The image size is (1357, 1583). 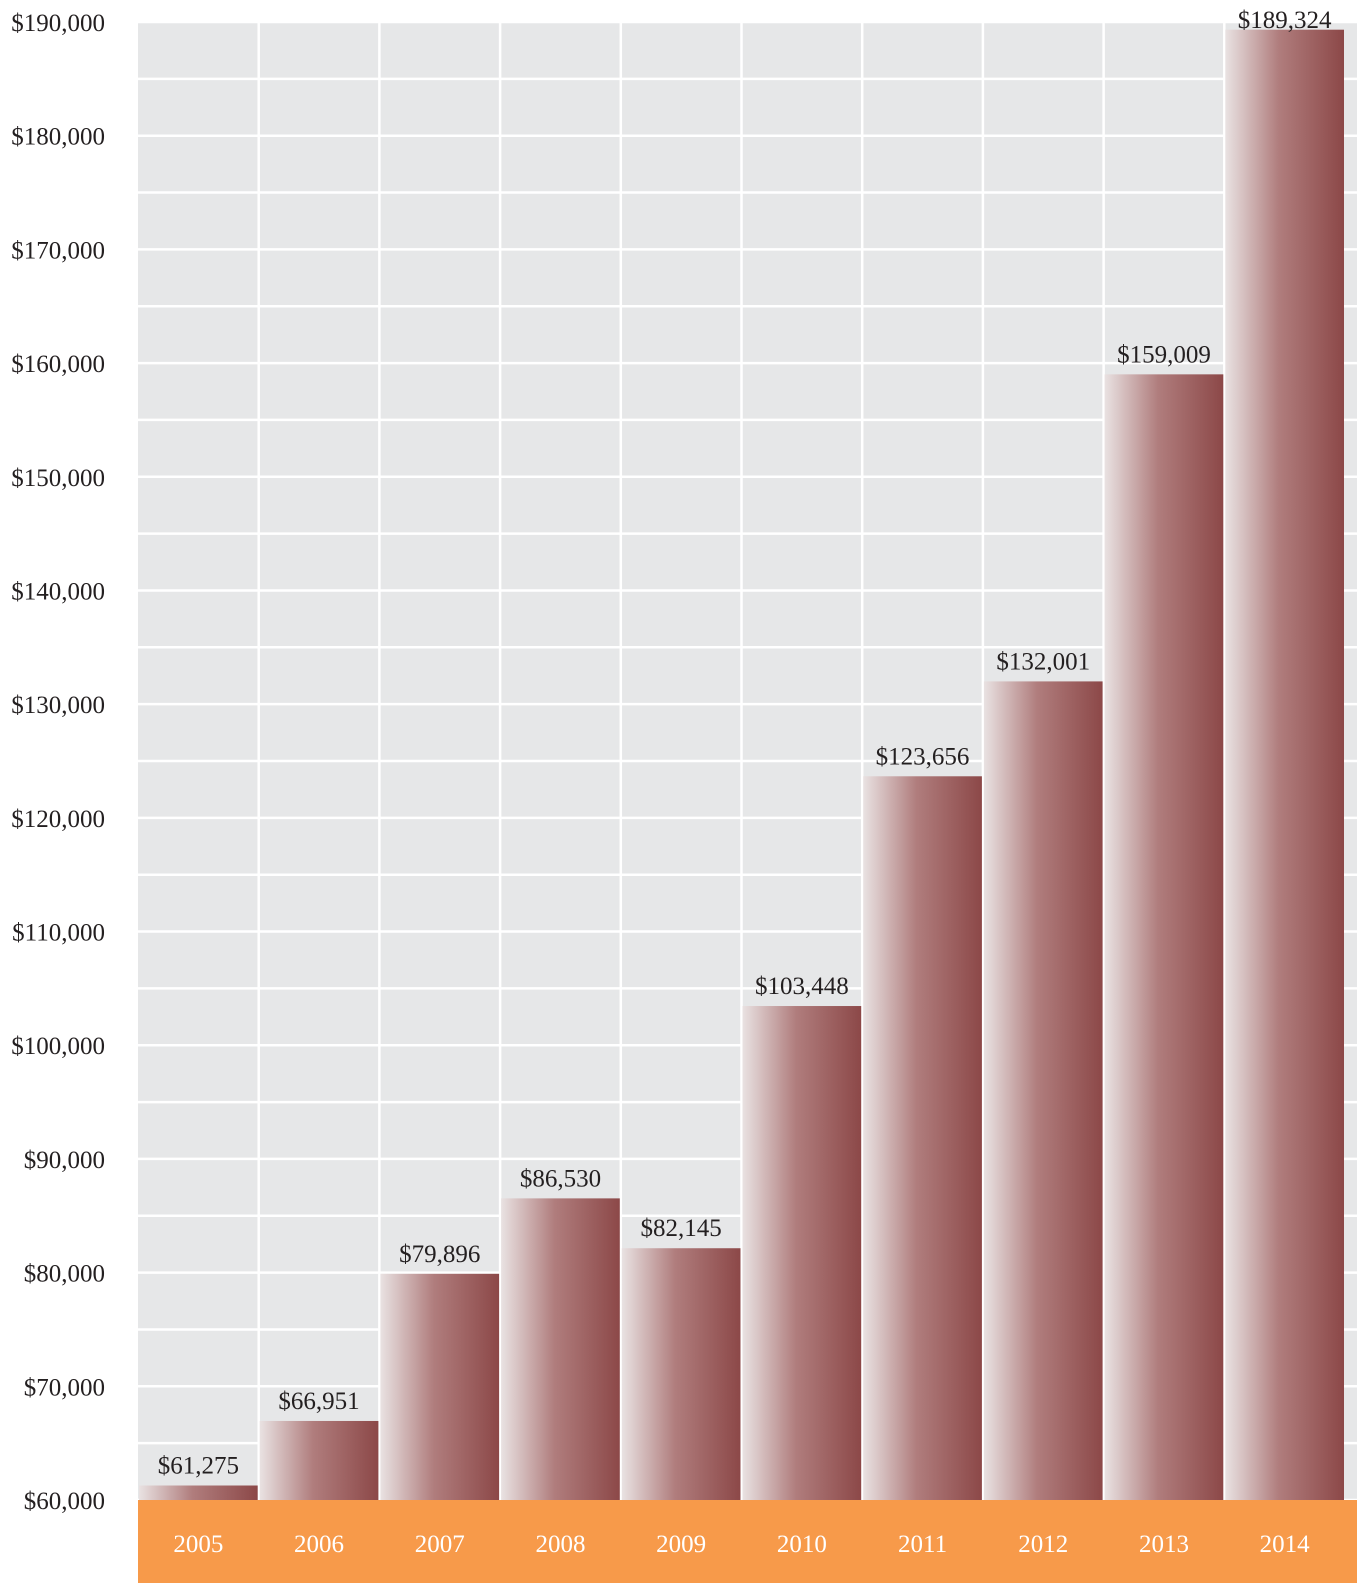 What do you see at coordinates (439, 1254) in the screenshot?
I see `data-label-2007: $79,896` at bounding box center [439, 1254].